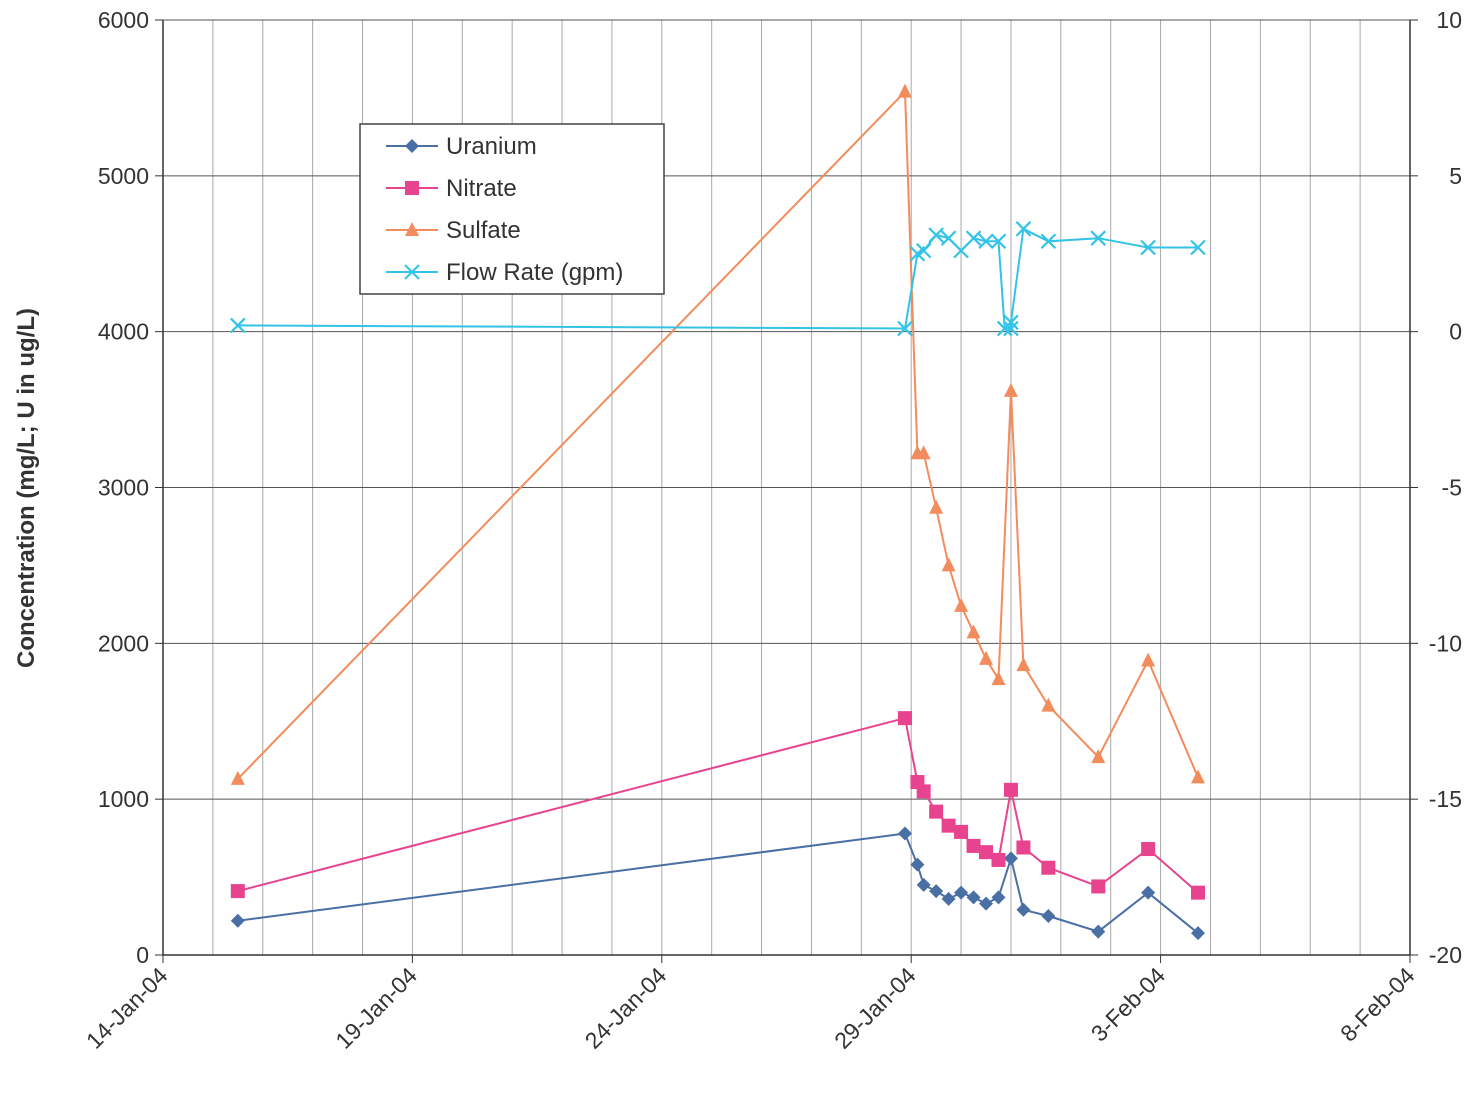 The width and height of the screenshot is (1472, 1101). What do you see at coordinates (1445, 799) in the screenshot?
I see `y2-tick-label: -15` at bounding box center [1445, 799].